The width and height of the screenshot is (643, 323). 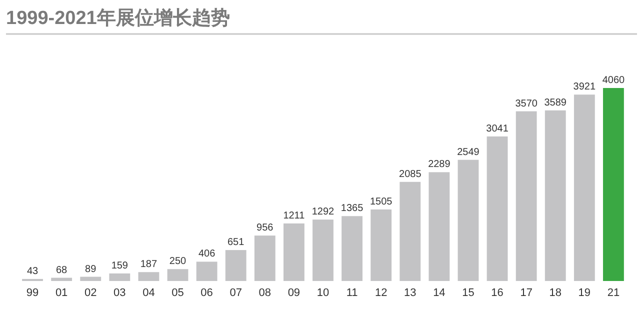 What do you see at coordinates (149, 264) in the screenshot?
I see `data-label: 187` at bounding box center [149, 264].